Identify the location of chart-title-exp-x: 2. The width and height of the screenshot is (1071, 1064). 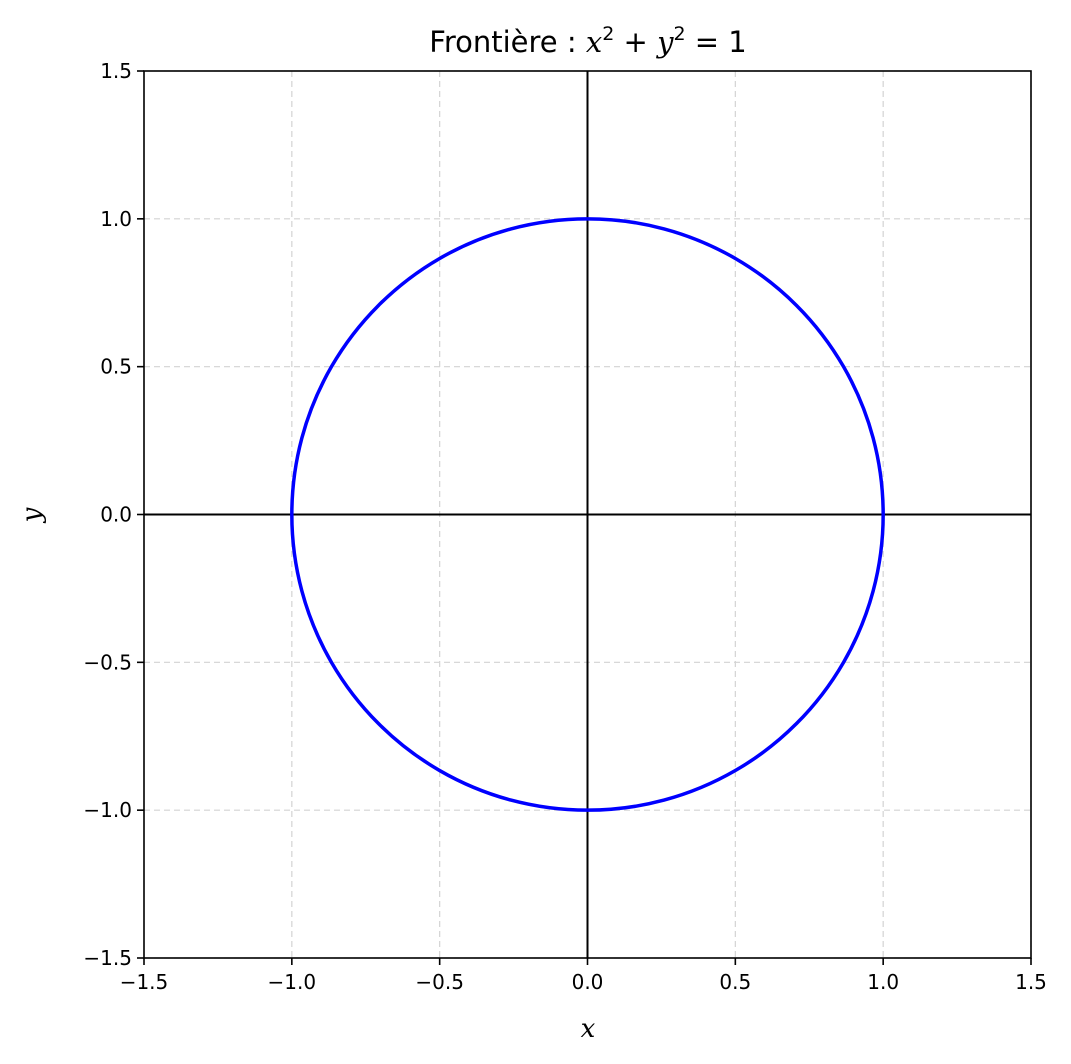
(608, 34).